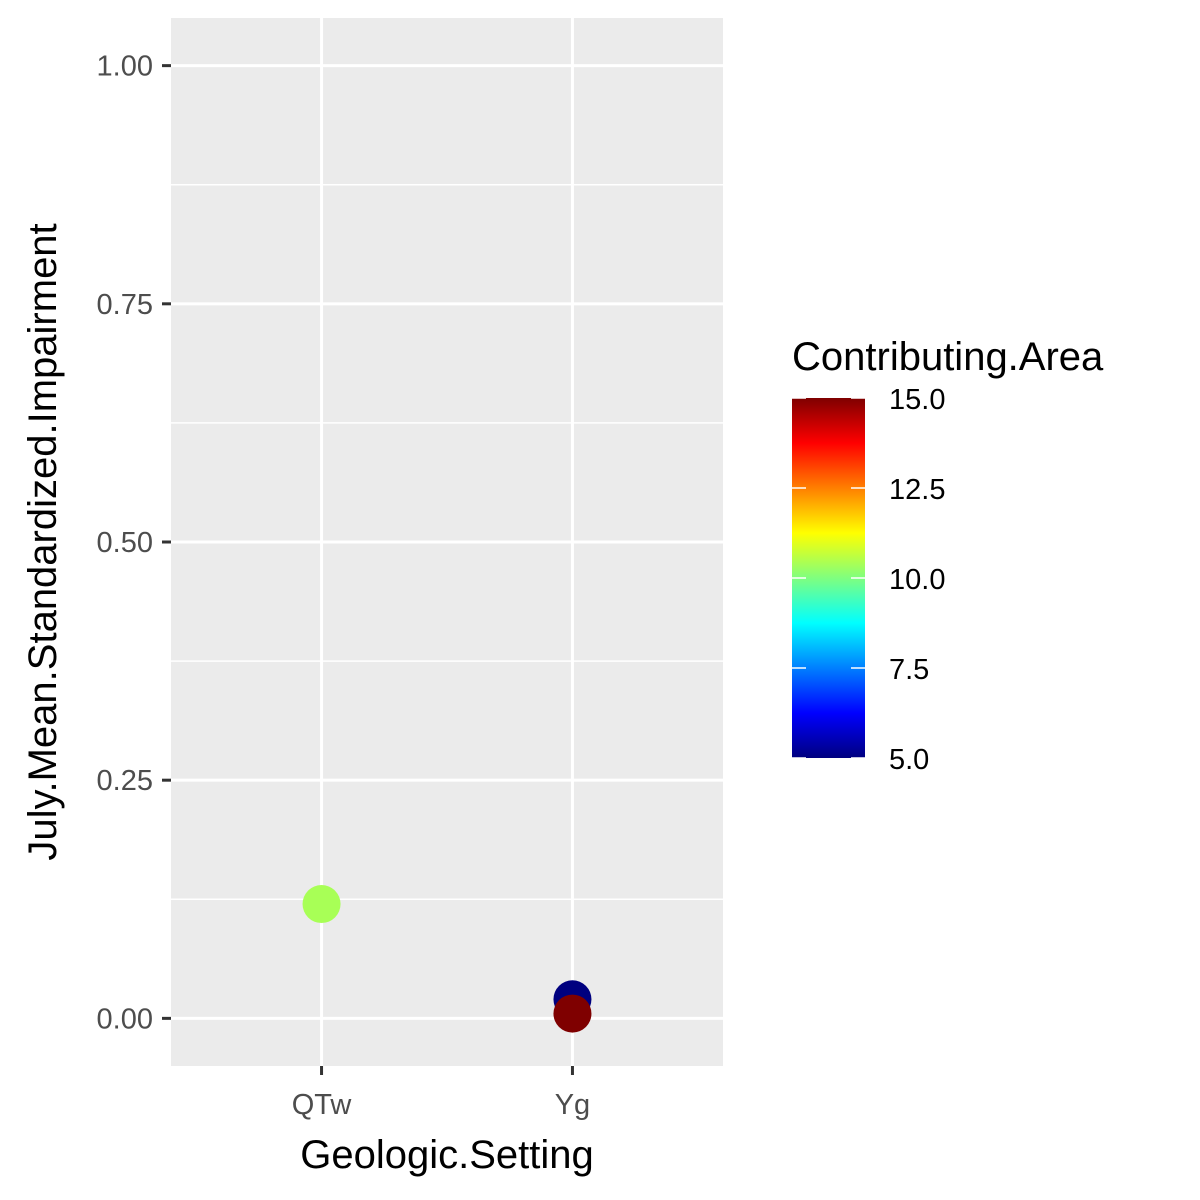 The image size is (1200, 1200). I want to click on color-legend: Contributing.Area 5.0 7.5 10.0 12.5 15.0, so click(948, 555).